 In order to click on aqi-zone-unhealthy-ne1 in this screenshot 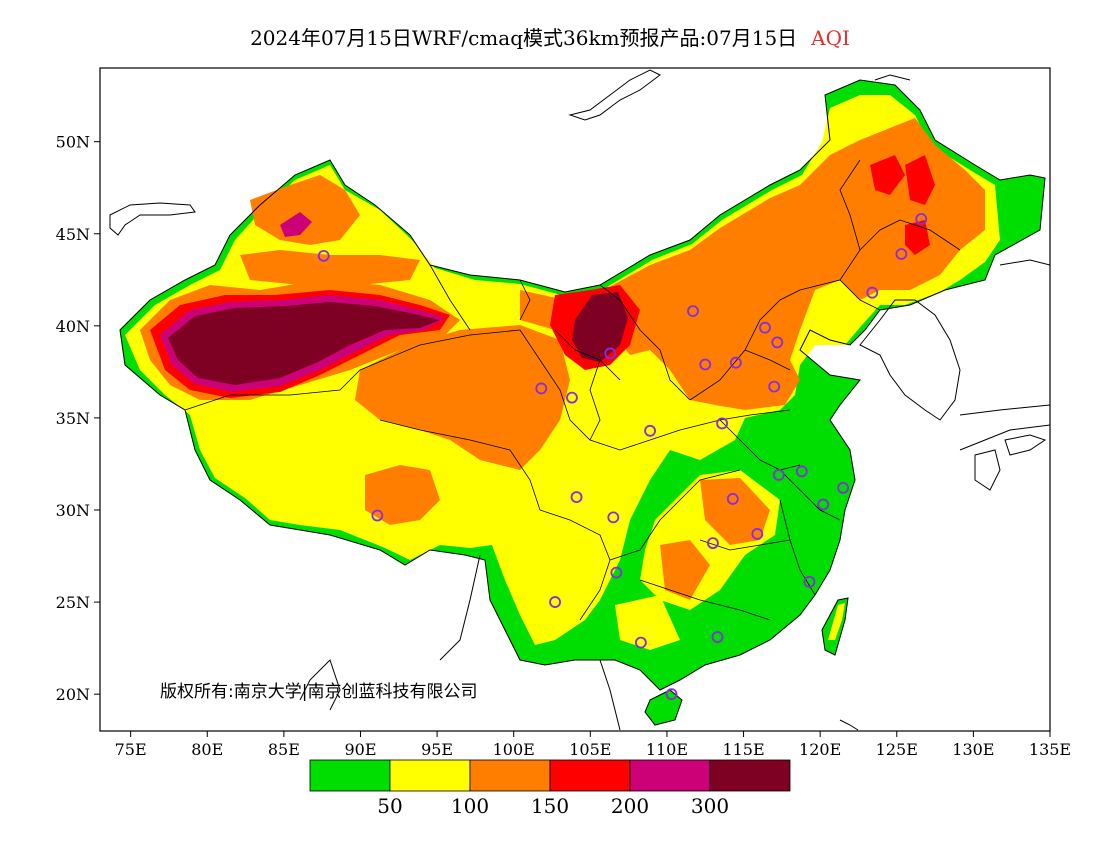, I will do `click(887, 175)`.